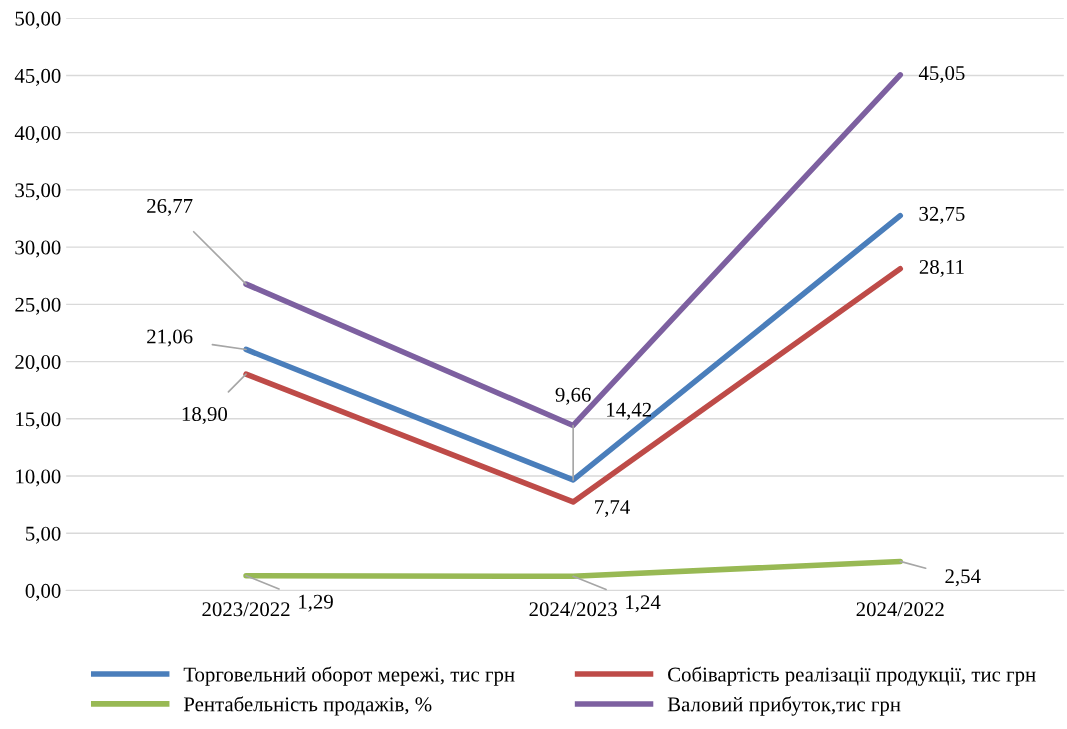 The width and height of the screenshot is (1067, 729). What do you see at coordinates (307, 706) in the screenshot?
I see `legend-label: Рентабельність продажів, %` at bounding box center [307, 706].